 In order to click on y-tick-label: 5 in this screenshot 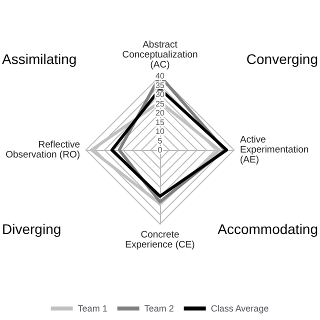, I will do `click(160, 141)`.